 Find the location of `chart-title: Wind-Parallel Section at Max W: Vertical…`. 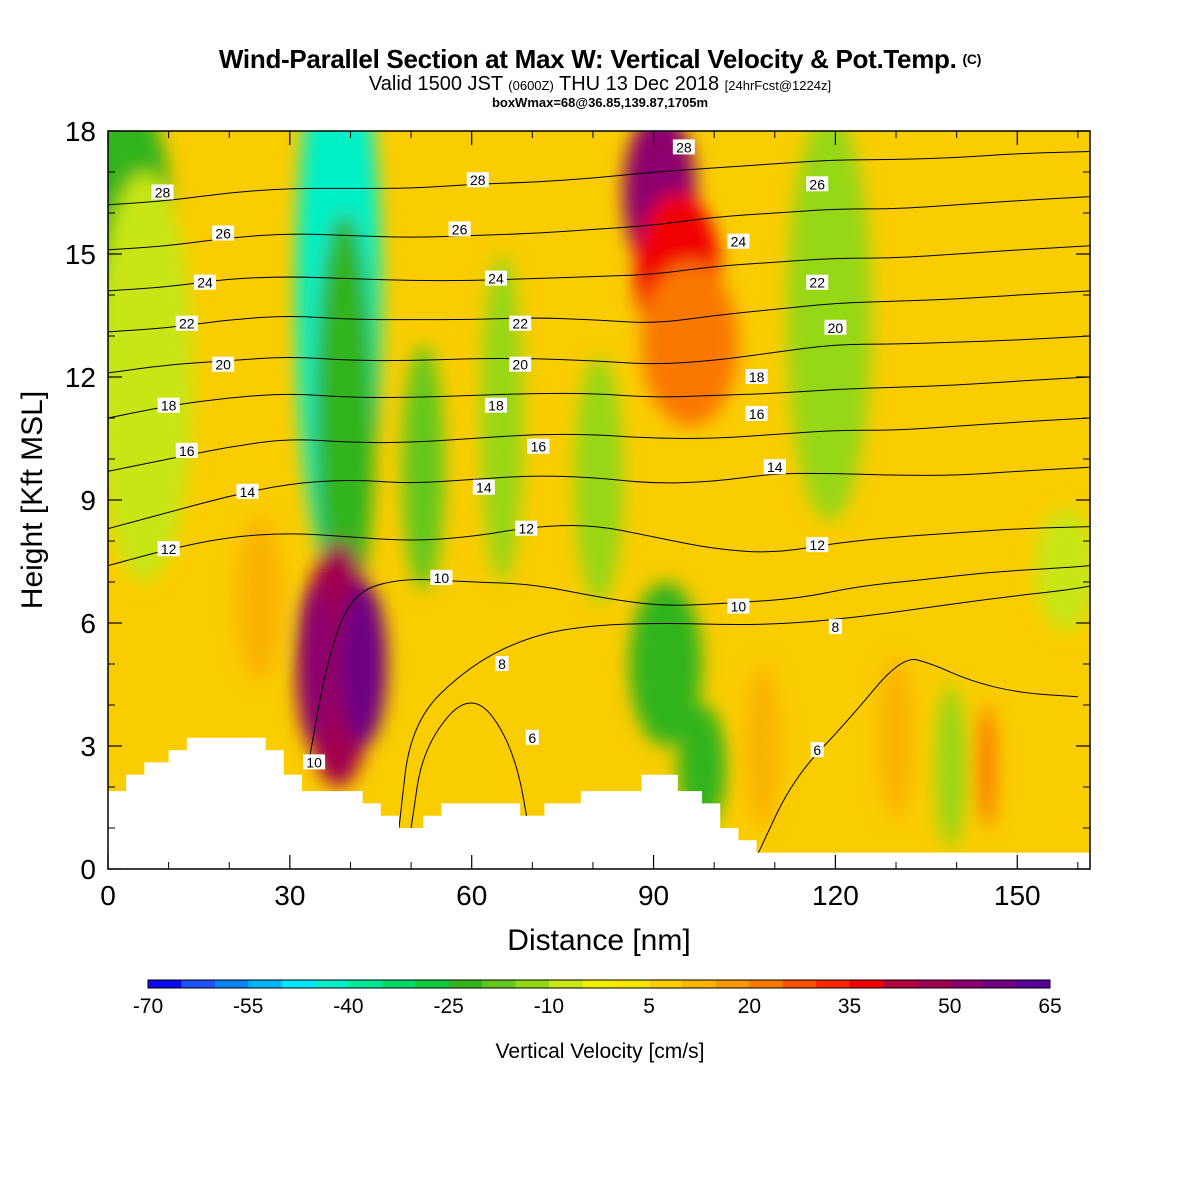

chart-title: Wind-Parallel Section at Max W: Vertical… is located at coordinates (600, 59).